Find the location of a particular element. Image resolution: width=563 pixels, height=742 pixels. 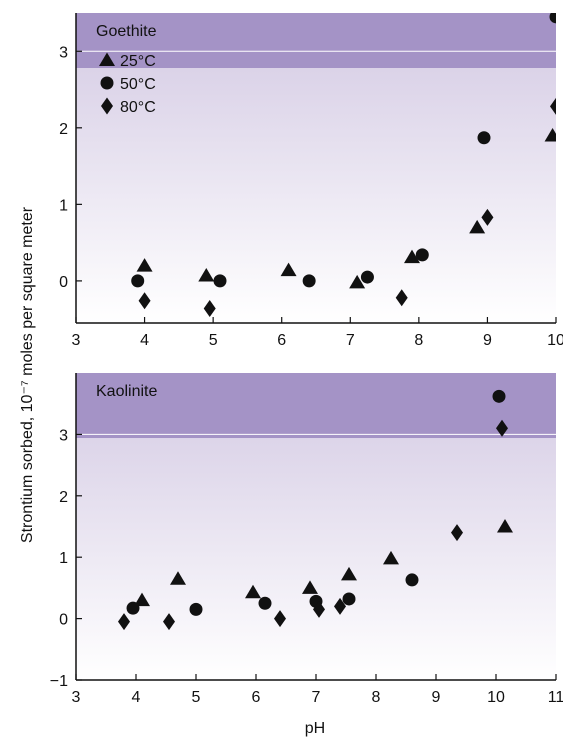

x-tick-label: 11 is located at coordinates (555, 697).